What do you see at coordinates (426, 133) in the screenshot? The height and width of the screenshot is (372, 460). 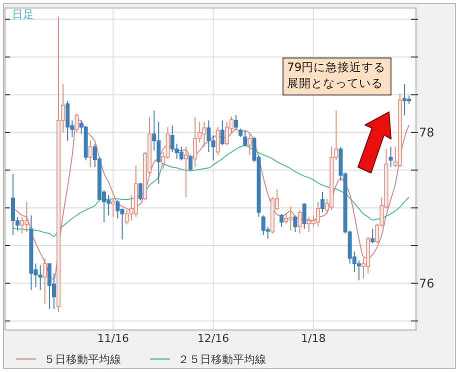 I see `y-tick-label: 78` at bounding box center [426, 133].